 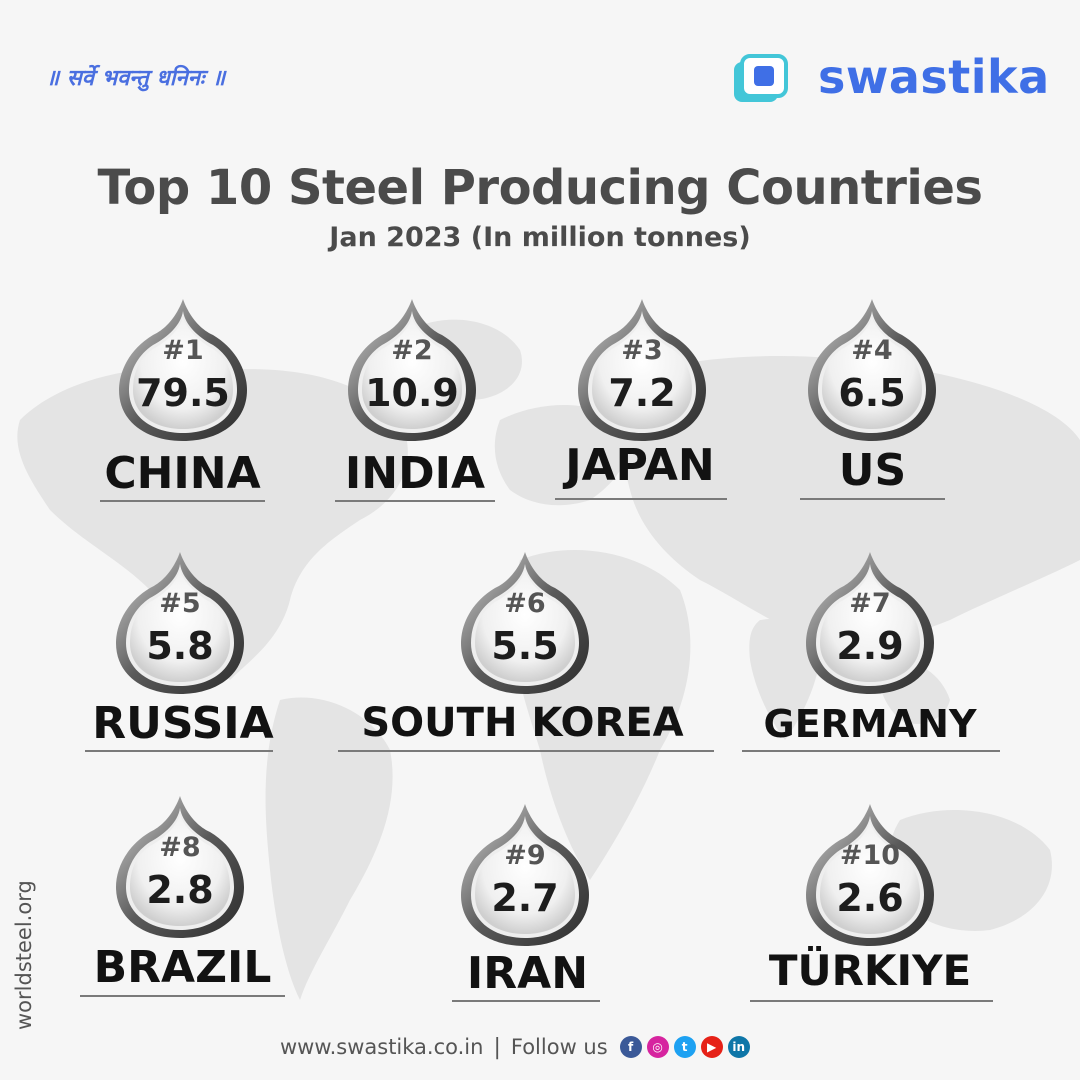 What do you see at coordinates (540, 237) in the screenshot?
I see `page-subtitle: Jan 2023 (In million tonnes)` at bounding box center [540, 237].